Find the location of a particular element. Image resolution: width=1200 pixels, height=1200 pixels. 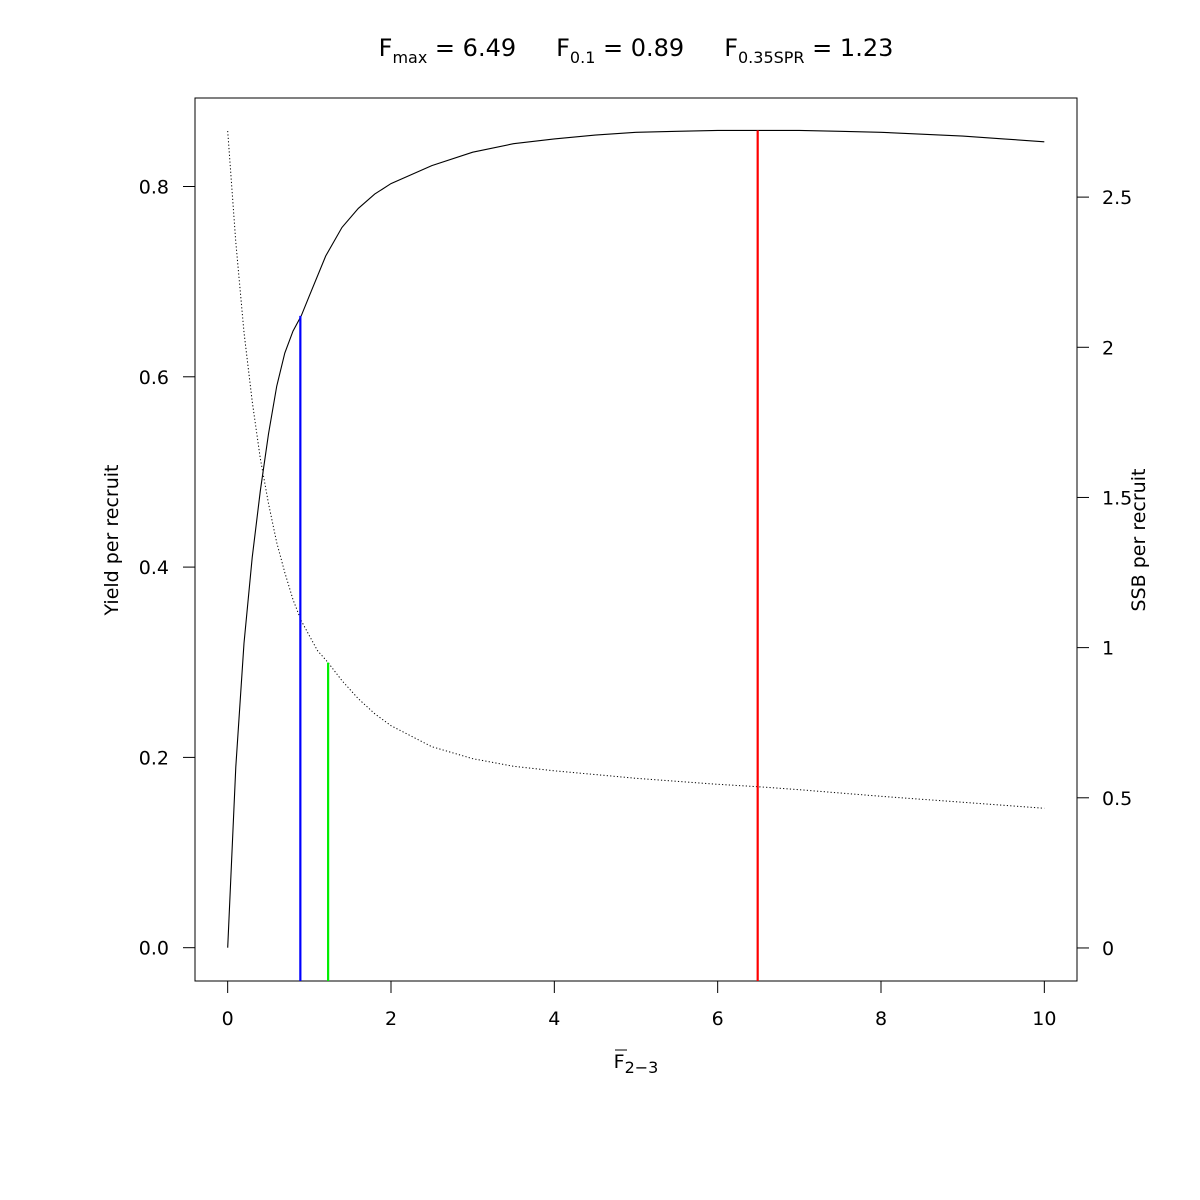

title-f01-sub: 0.1 is located at coordinates (582, 57).